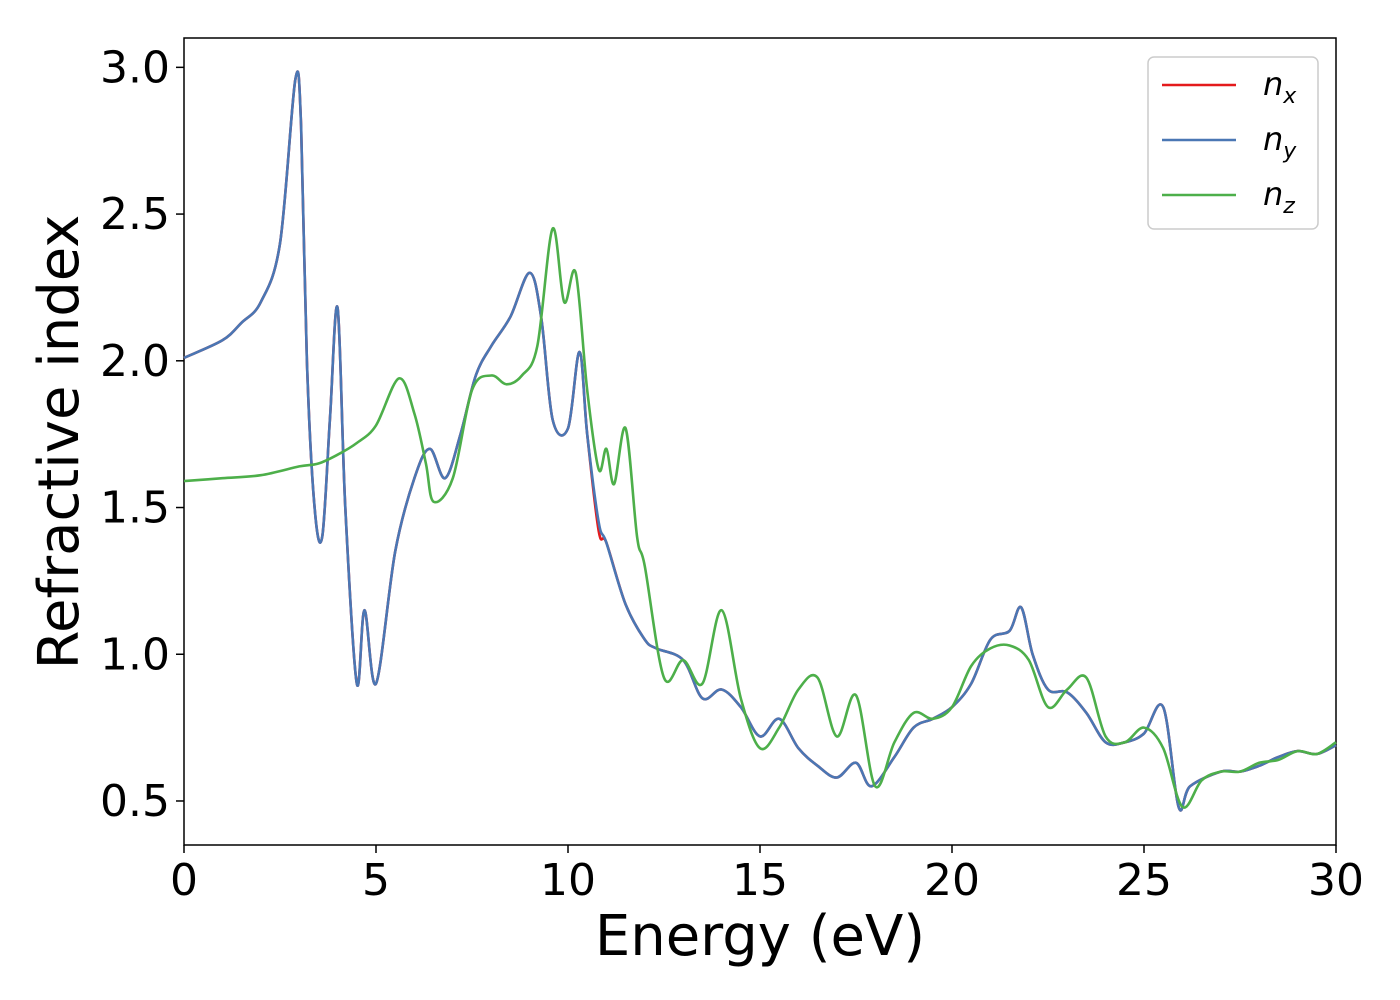  What do you see at coordinates (135, 801) in the screenshot?
I see `y-tick-label: 0.5` at bounding box center [135, 801].